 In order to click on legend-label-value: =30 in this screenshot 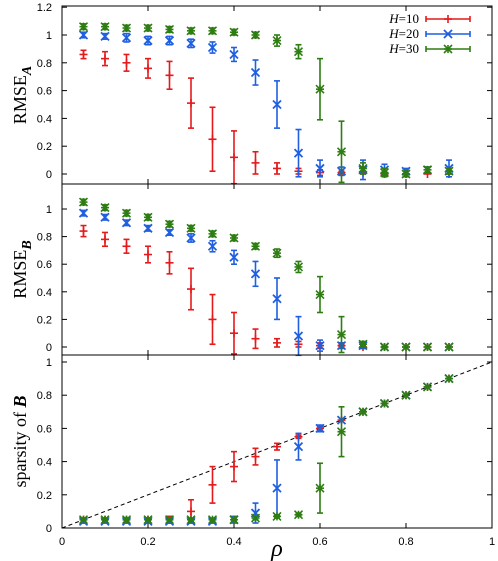, I will do `click(409, 48)`.